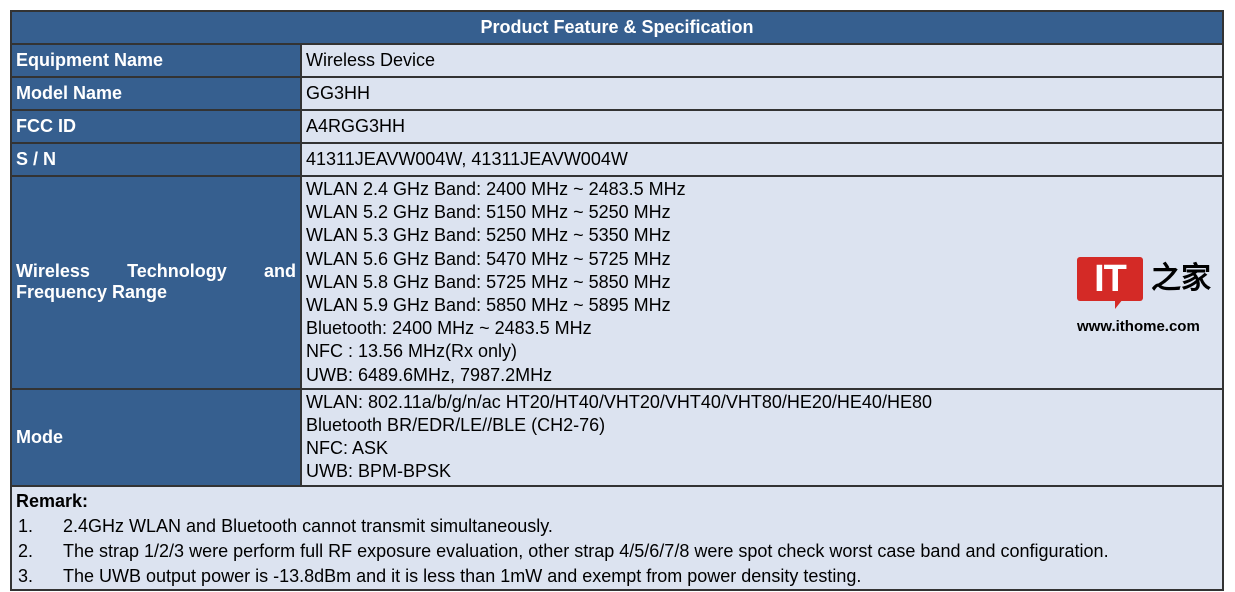 This screenshot has width=1235, height=592. I want to click on value-line: NFC: ASK, so click(347, 448).